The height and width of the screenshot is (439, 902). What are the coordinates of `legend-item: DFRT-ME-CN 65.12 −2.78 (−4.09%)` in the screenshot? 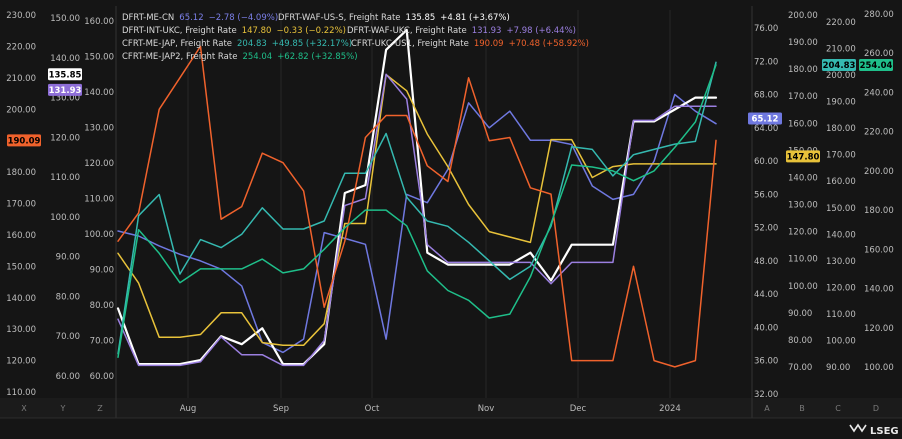 It's located at (200, 18).